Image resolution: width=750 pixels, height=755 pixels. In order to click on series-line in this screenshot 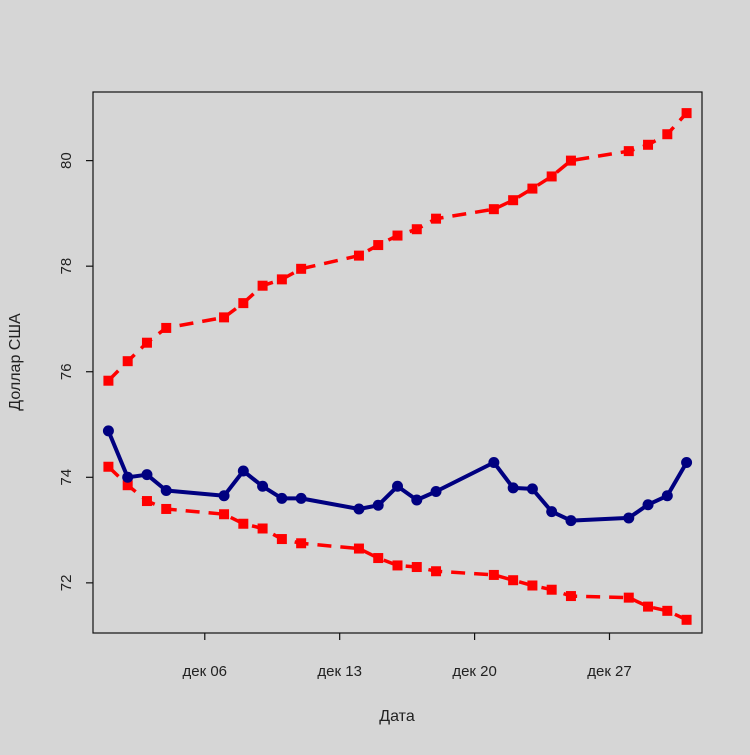, I will do `click(397, 476)`.